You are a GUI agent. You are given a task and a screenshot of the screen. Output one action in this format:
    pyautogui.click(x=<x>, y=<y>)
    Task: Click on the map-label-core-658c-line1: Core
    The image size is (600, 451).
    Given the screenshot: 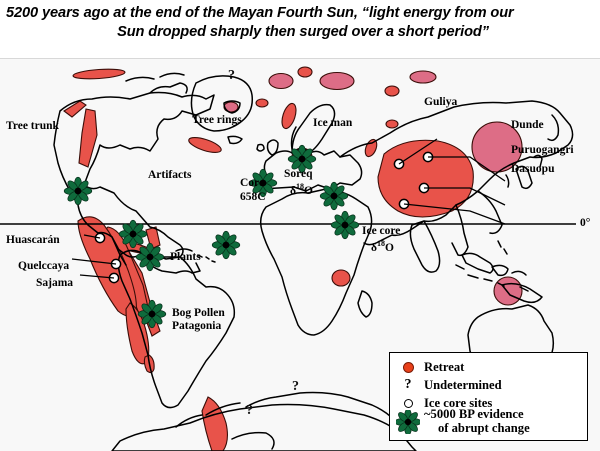 What is the action you would take?
    pyautogui.click(x=252, y=183)
    